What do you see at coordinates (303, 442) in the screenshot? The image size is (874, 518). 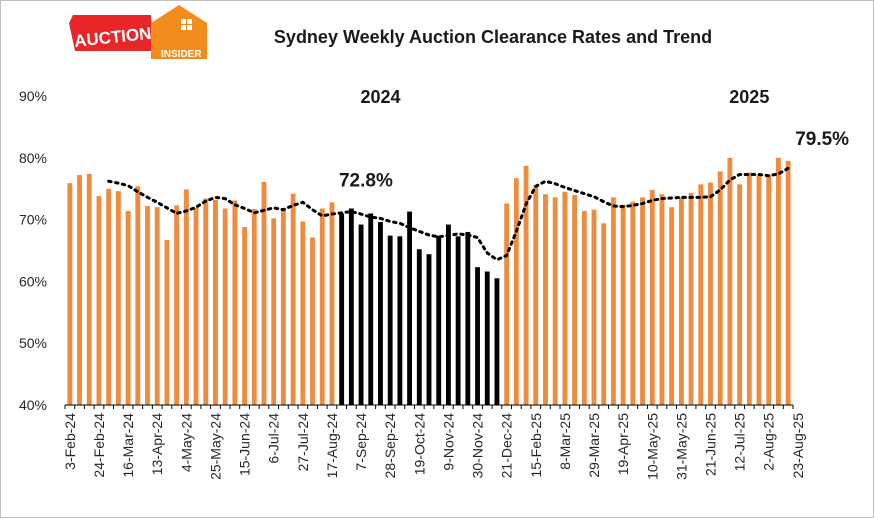 I see `x-tick-label: 27-Jul-24` at bounding box center [303, 442].